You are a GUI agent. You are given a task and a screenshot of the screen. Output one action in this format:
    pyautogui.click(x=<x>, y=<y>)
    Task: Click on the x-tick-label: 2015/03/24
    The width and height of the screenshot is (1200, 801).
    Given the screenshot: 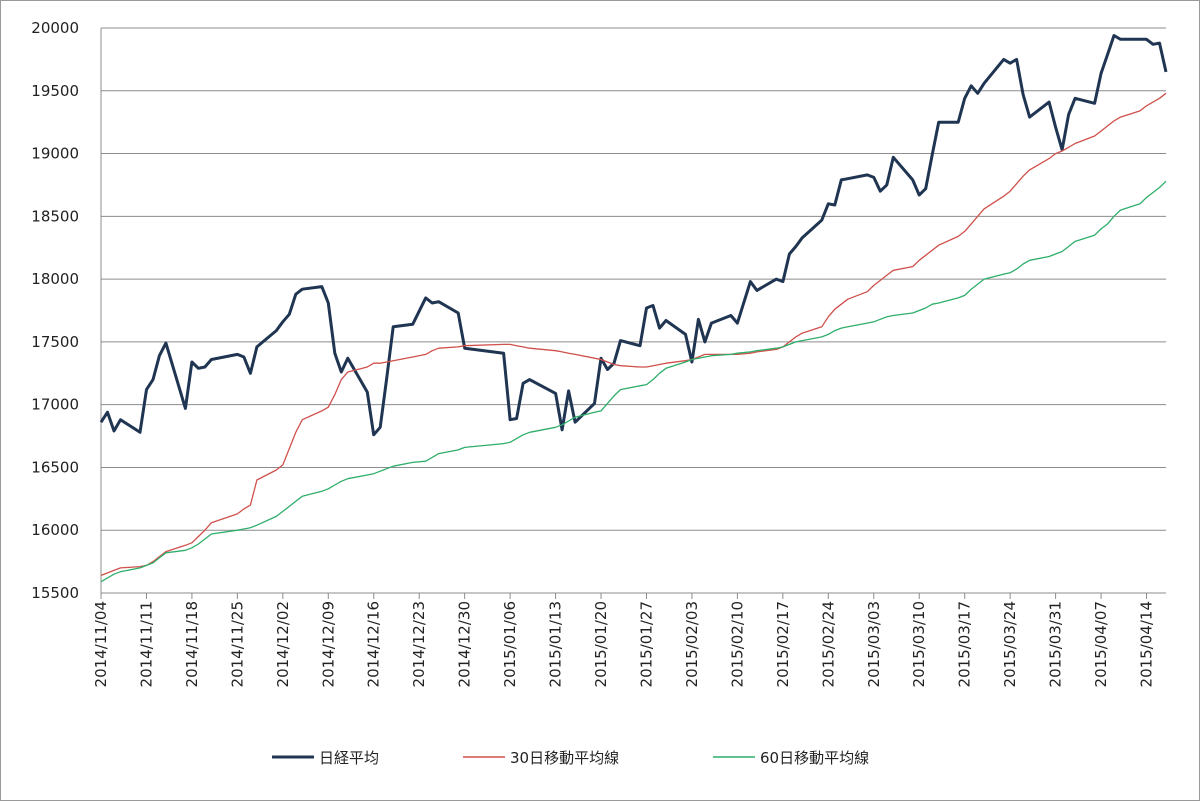 What is the action you would take?
    pyautogui.click(x=1010, y=644)
    